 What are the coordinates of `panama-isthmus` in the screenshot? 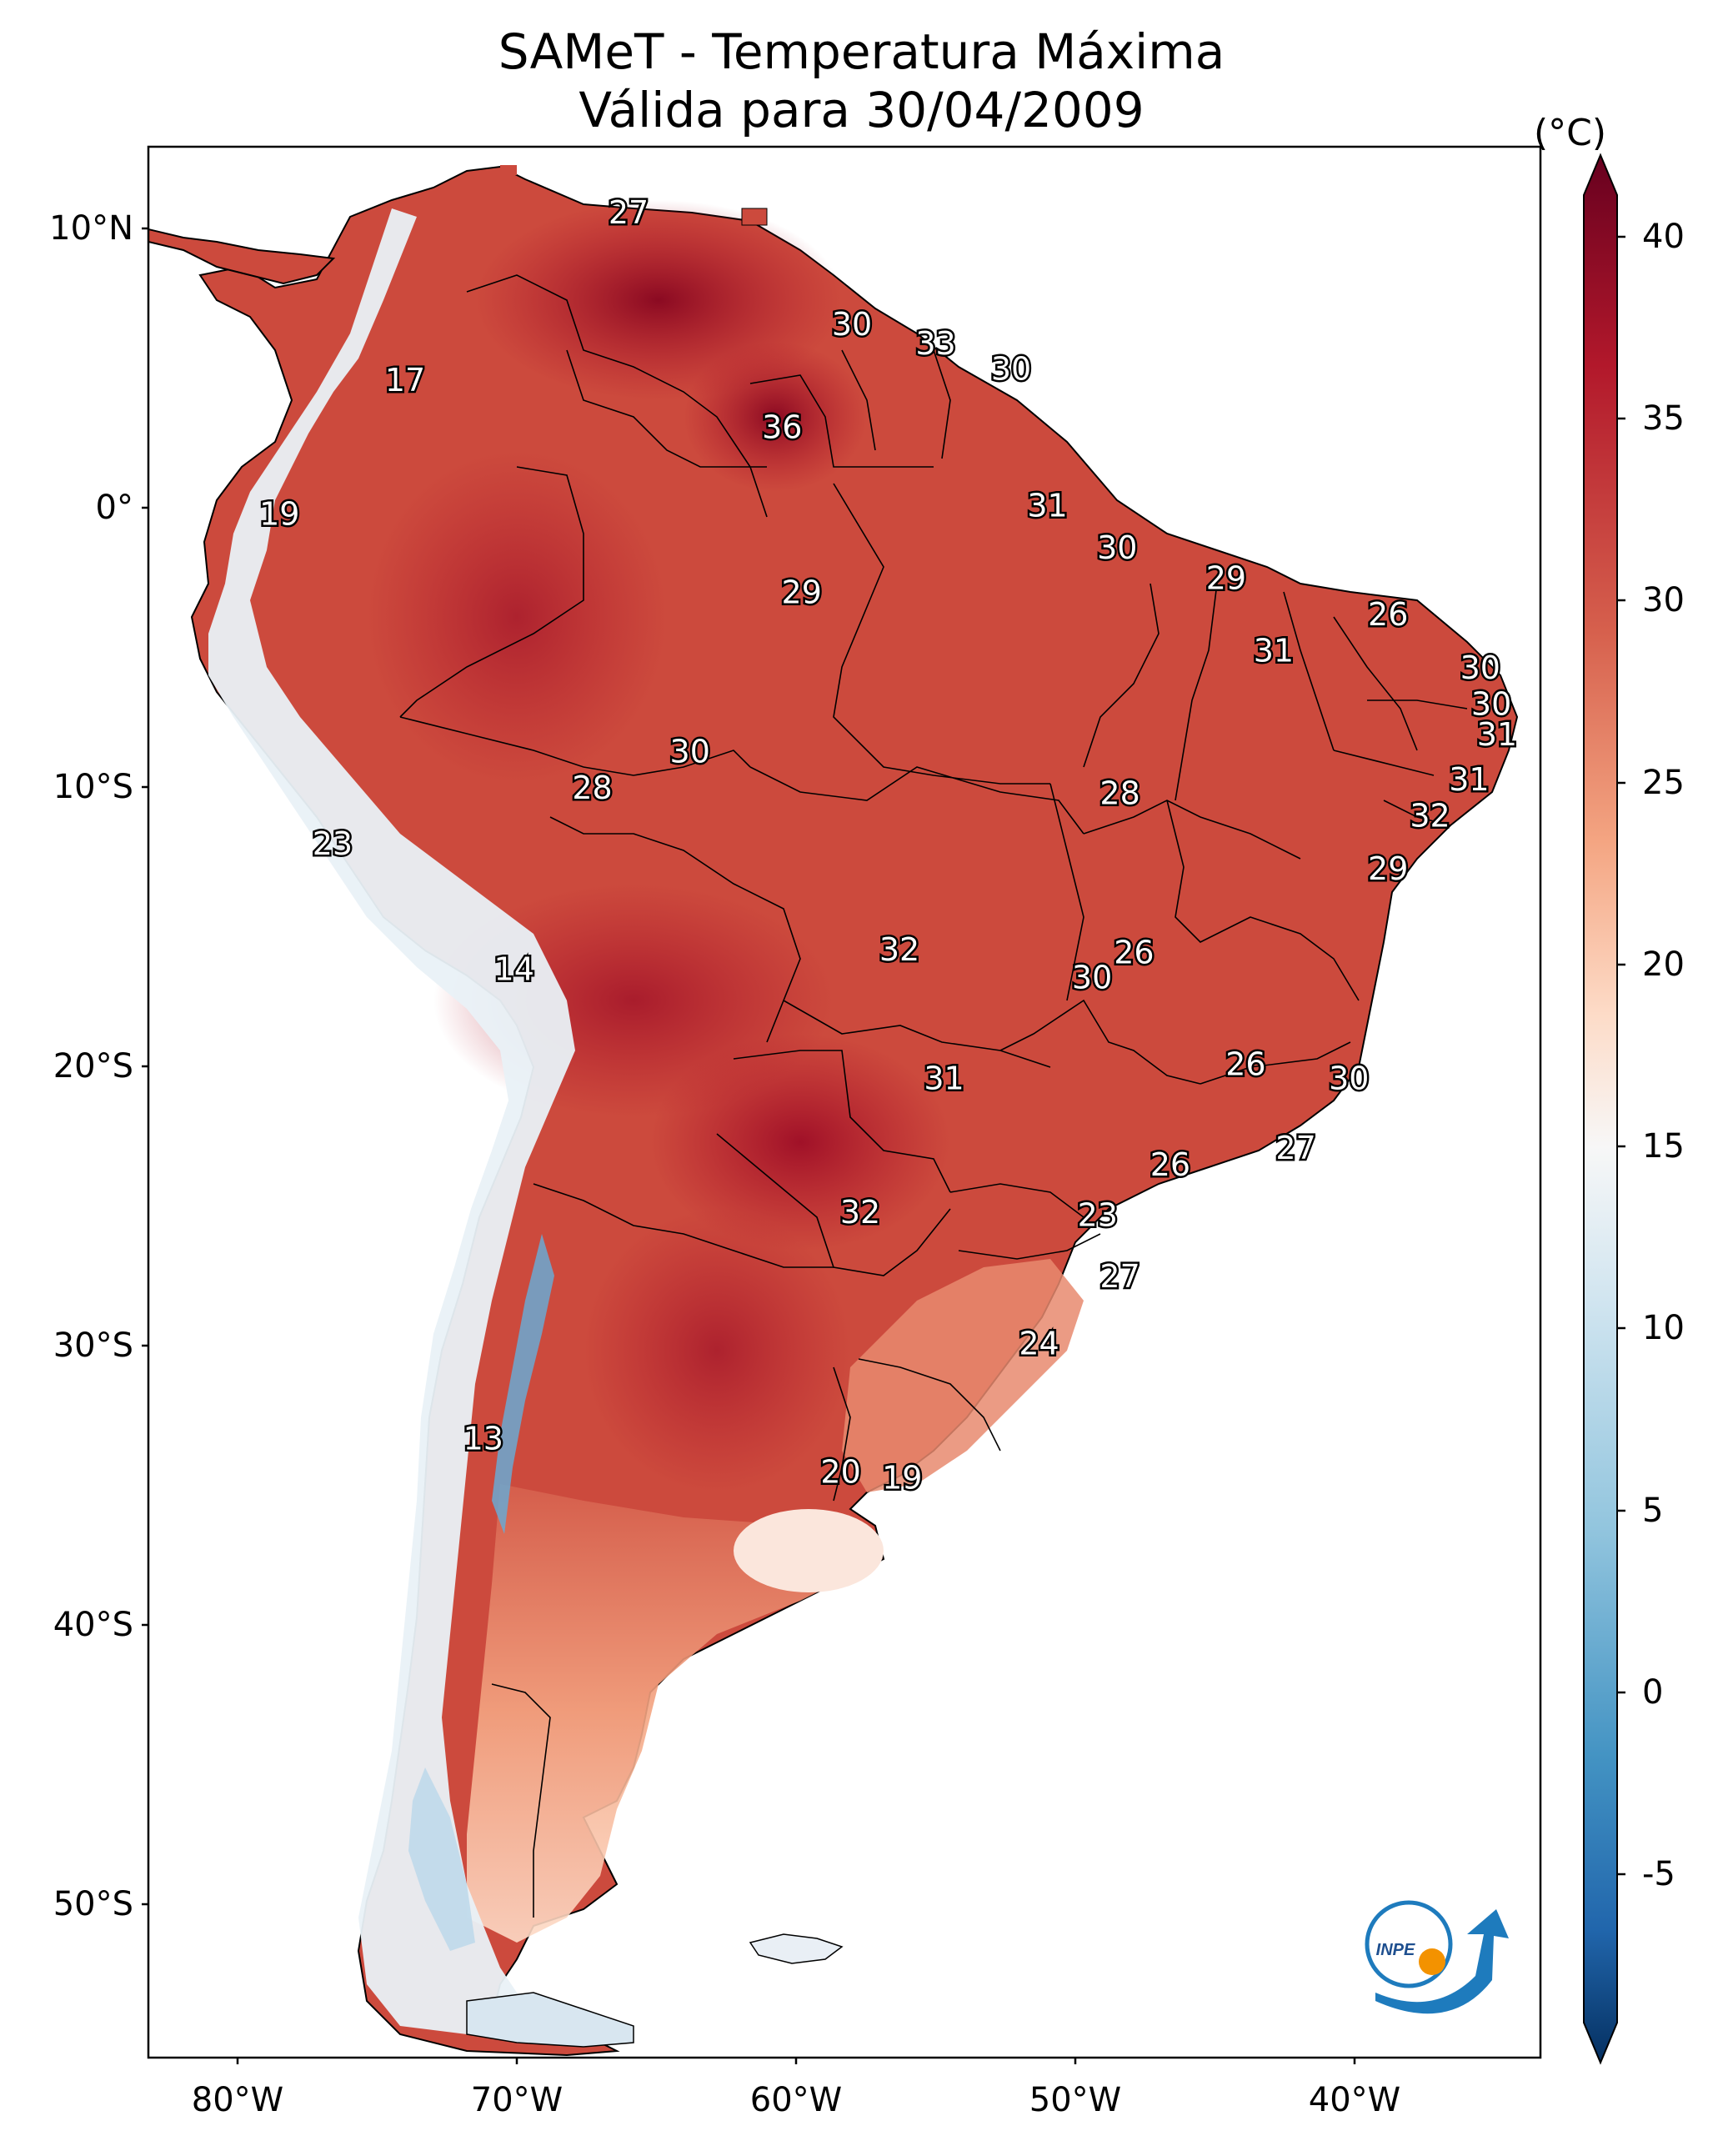 It's located at (242, 256).